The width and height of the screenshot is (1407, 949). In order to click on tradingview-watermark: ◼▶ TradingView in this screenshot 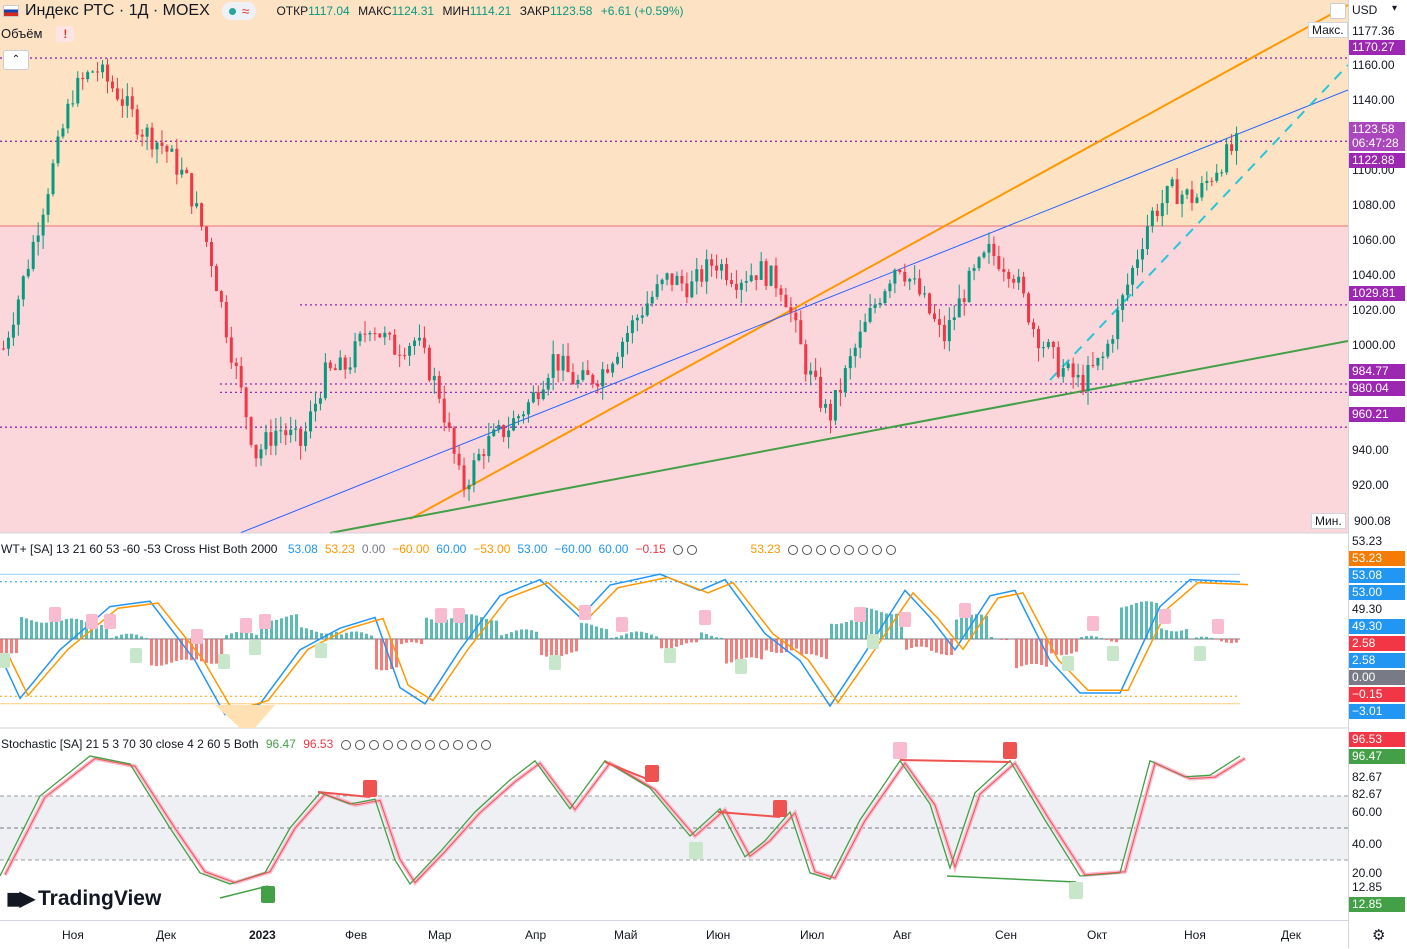, I will do `click(83, 898)`.